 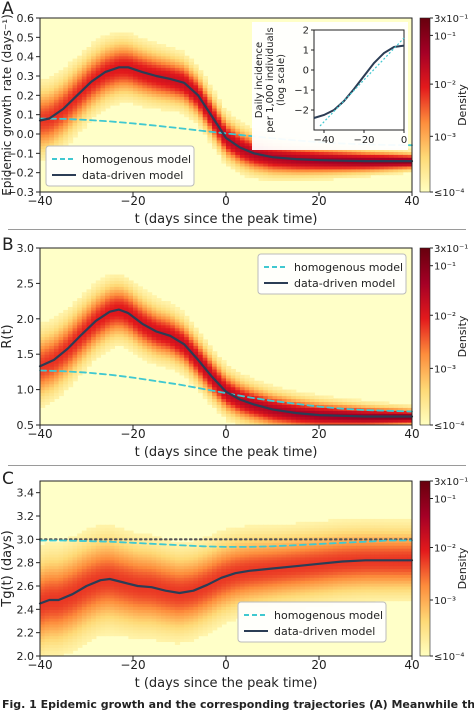 What do you see at coordinates (26, 18) in the screenshot?
I see `y-tick-label: 0.6` at bounding box center [26, 18].